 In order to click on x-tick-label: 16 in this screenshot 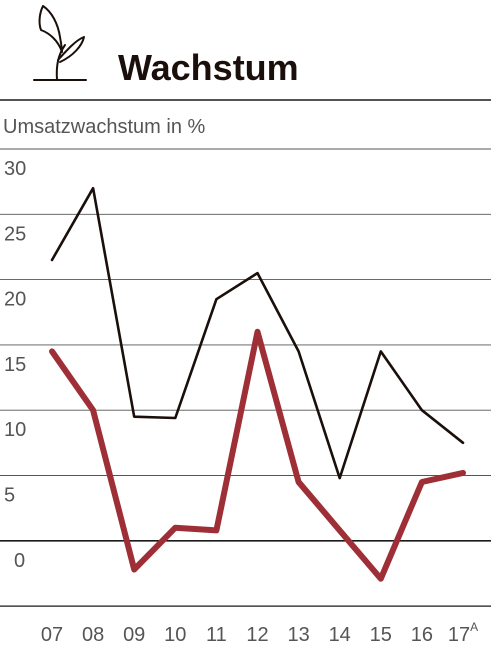, I will do `click(422, 635)`.